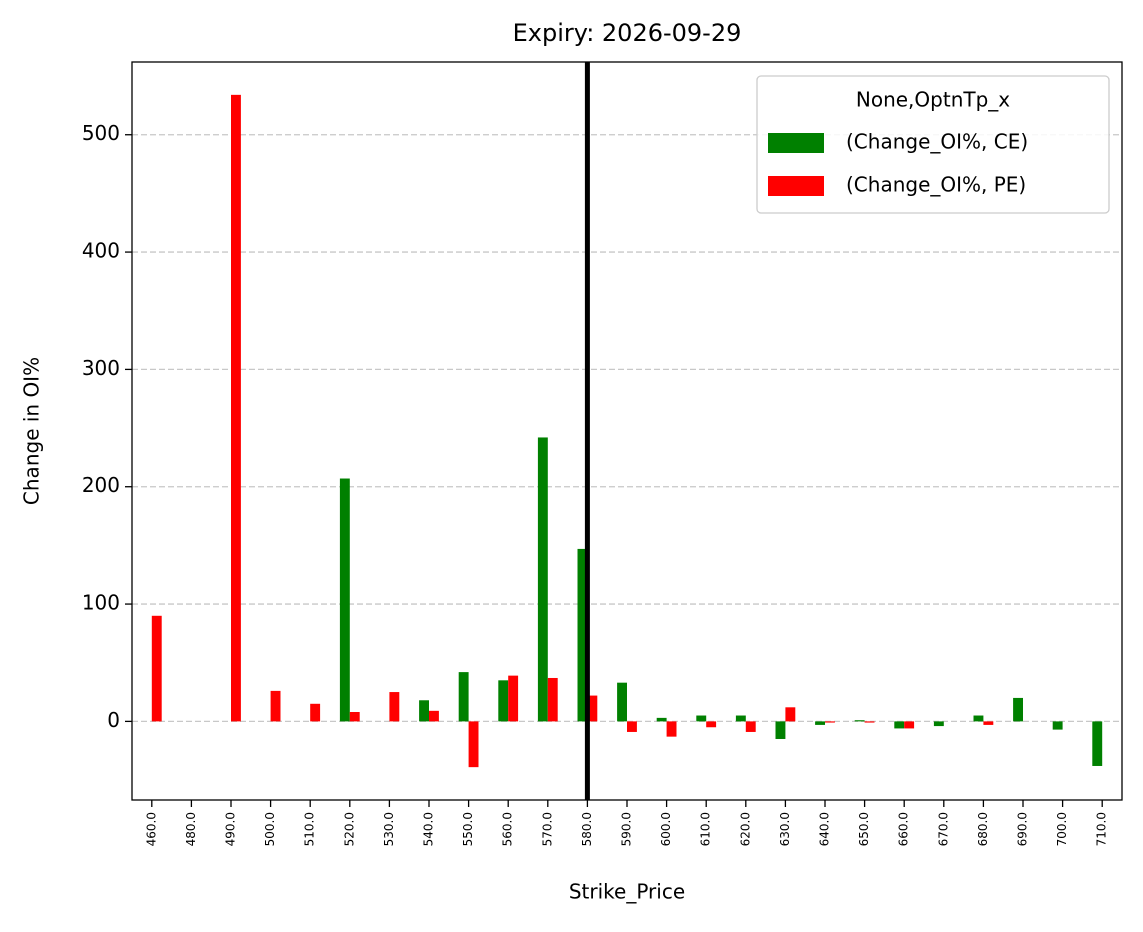 This screenshot has width=1143, height=932. Describe the element at coordinates (1102, 829) in the screenshot. I see `x-tick-label: 710.0` at that location.